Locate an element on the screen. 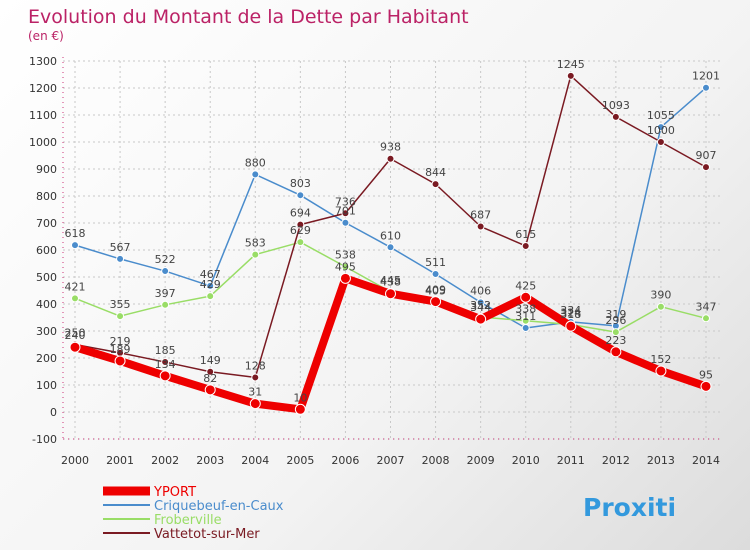  y-tick-label: 1200 is located at coordinates (43, 88).